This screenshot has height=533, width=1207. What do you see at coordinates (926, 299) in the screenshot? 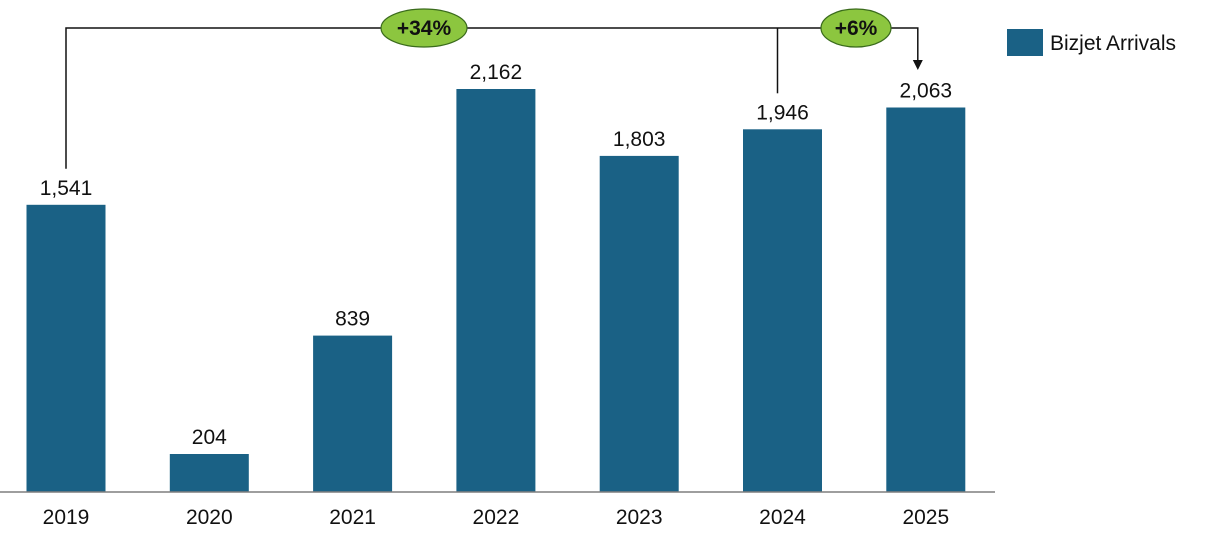
I see `bar-2025` at bounding box center [926, 299].